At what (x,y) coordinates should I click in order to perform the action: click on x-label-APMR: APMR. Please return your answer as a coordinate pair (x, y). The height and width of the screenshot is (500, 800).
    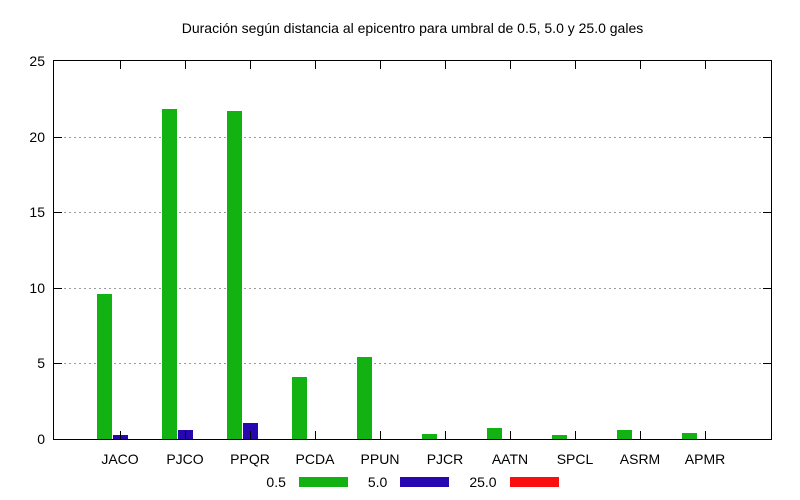
    Looking at the image, I should click on (705, 459).